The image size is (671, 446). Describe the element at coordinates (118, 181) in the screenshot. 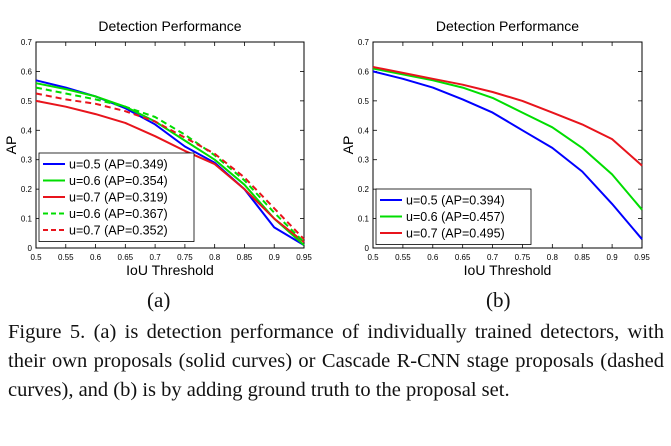

I see `legend-entry: u=0.6 (AP=0.354)` at that location.